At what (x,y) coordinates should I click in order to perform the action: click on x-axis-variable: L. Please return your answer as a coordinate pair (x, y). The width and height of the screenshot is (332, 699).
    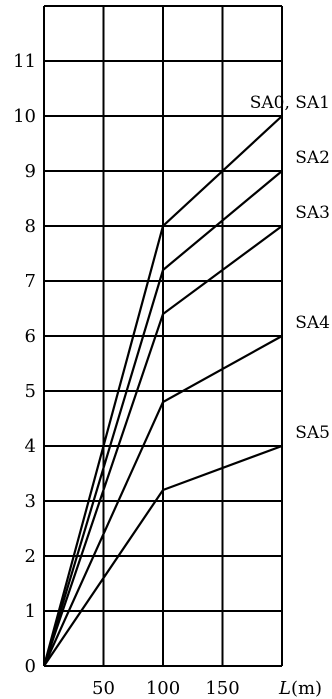
    Looking at the image, I should click on (284, 688).